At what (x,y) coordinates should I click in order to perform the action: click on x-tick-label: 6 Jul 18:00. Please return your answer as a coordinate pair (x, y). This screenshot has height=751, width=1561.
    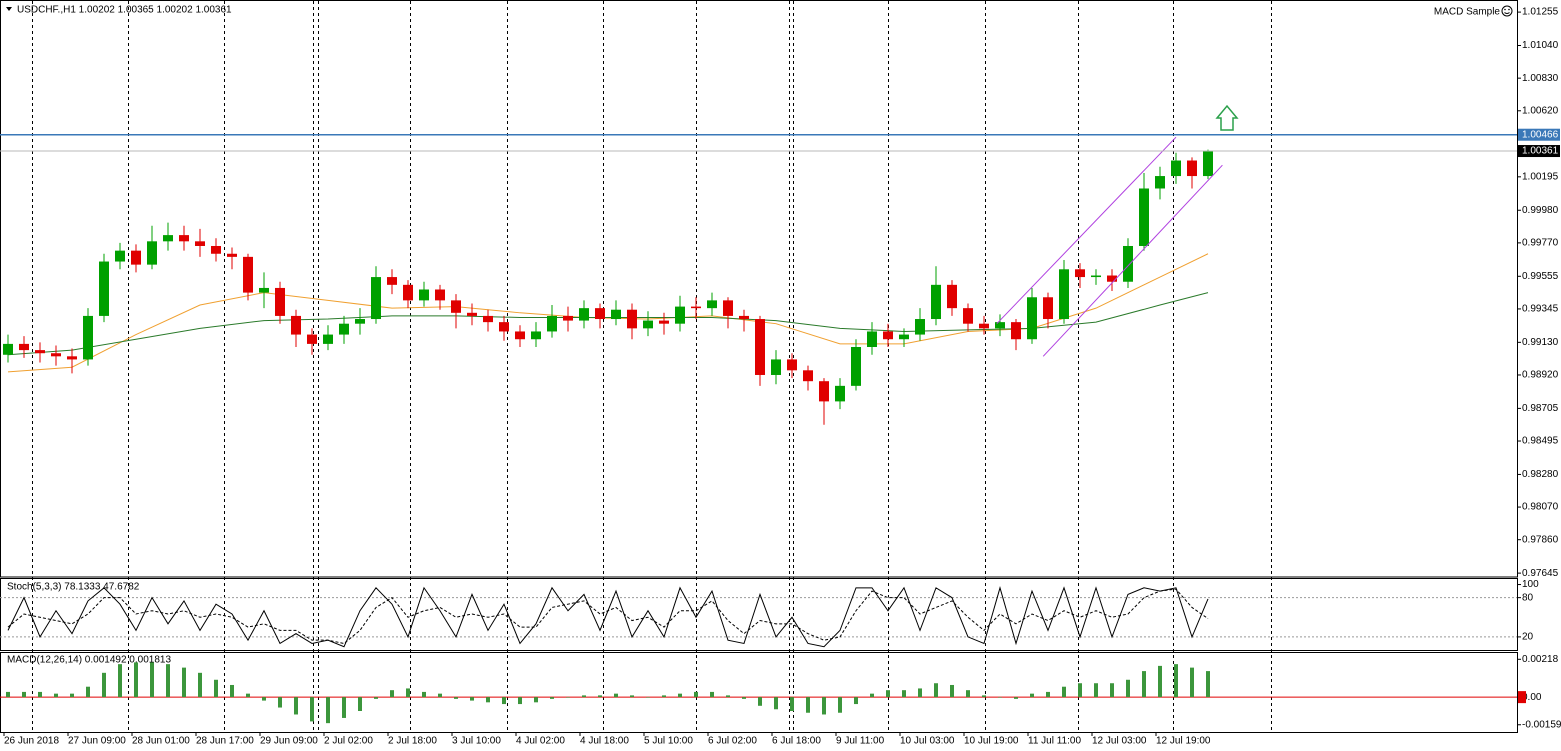
    Looking at the image, I should click on (796, 741).